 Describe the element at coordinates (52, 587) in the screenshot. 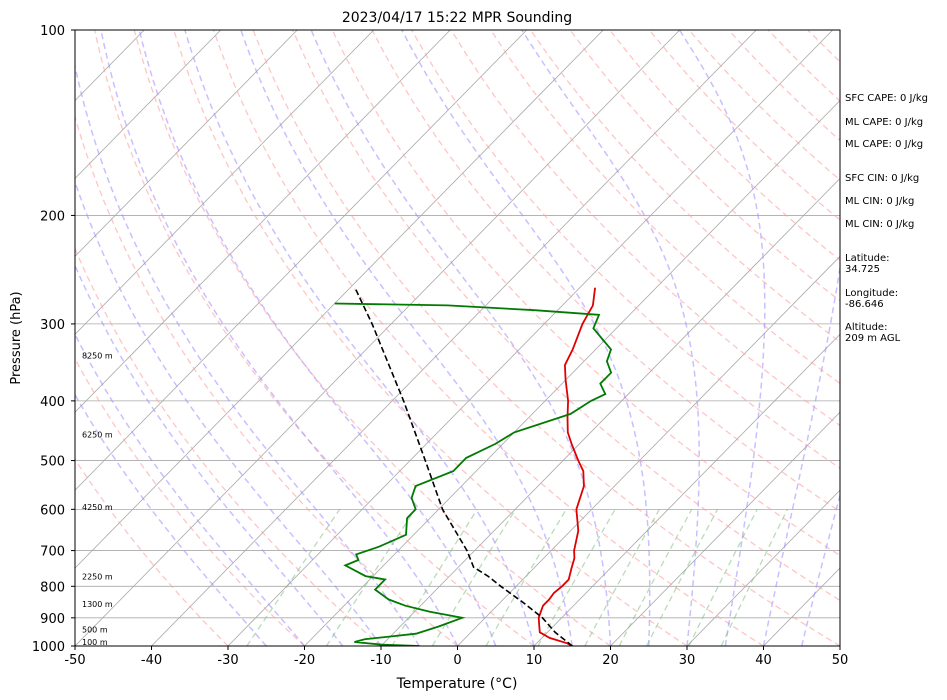

I see `y-tick-label: 800` at that location.